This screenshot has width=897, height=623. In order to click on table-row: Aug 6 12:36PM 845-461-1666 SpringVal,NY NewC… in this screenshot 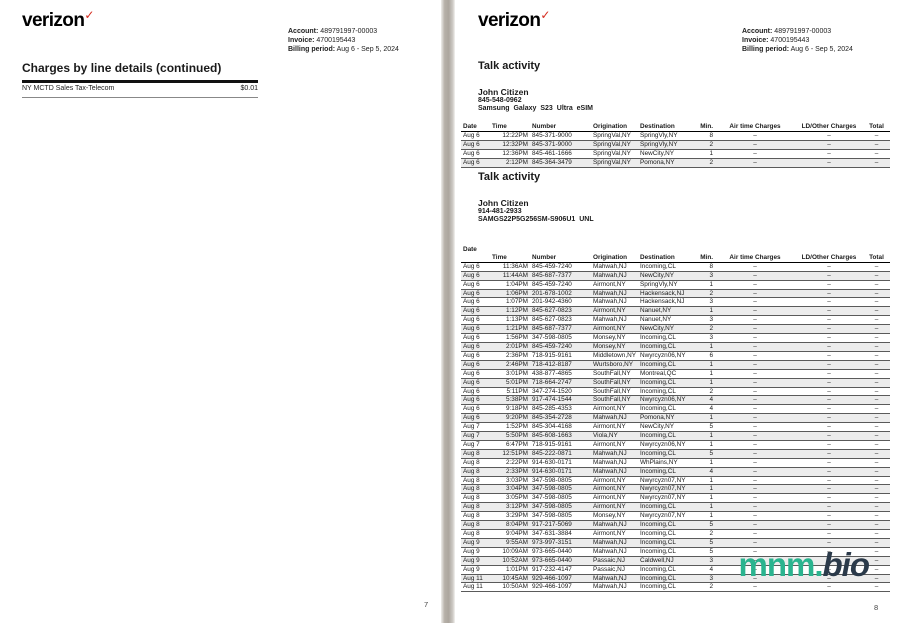, I will do `click(675, 154)`.